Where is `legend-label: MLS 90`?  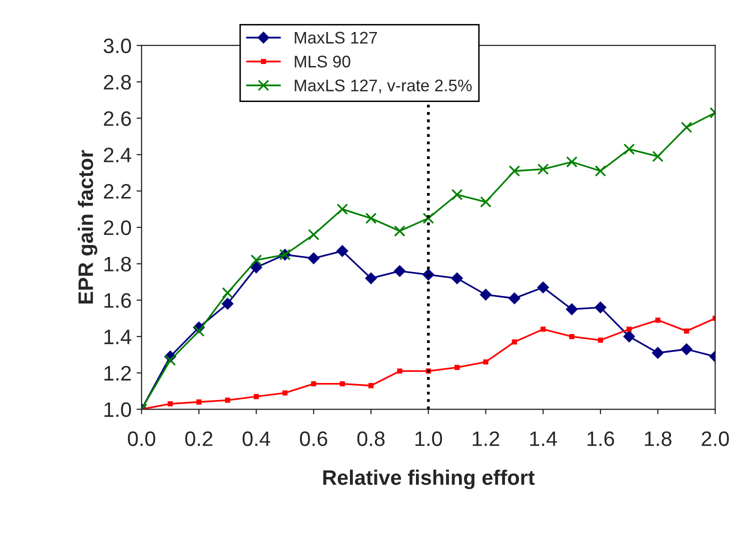
legend-label: MLS 90 is located at coordinates (322, 62).